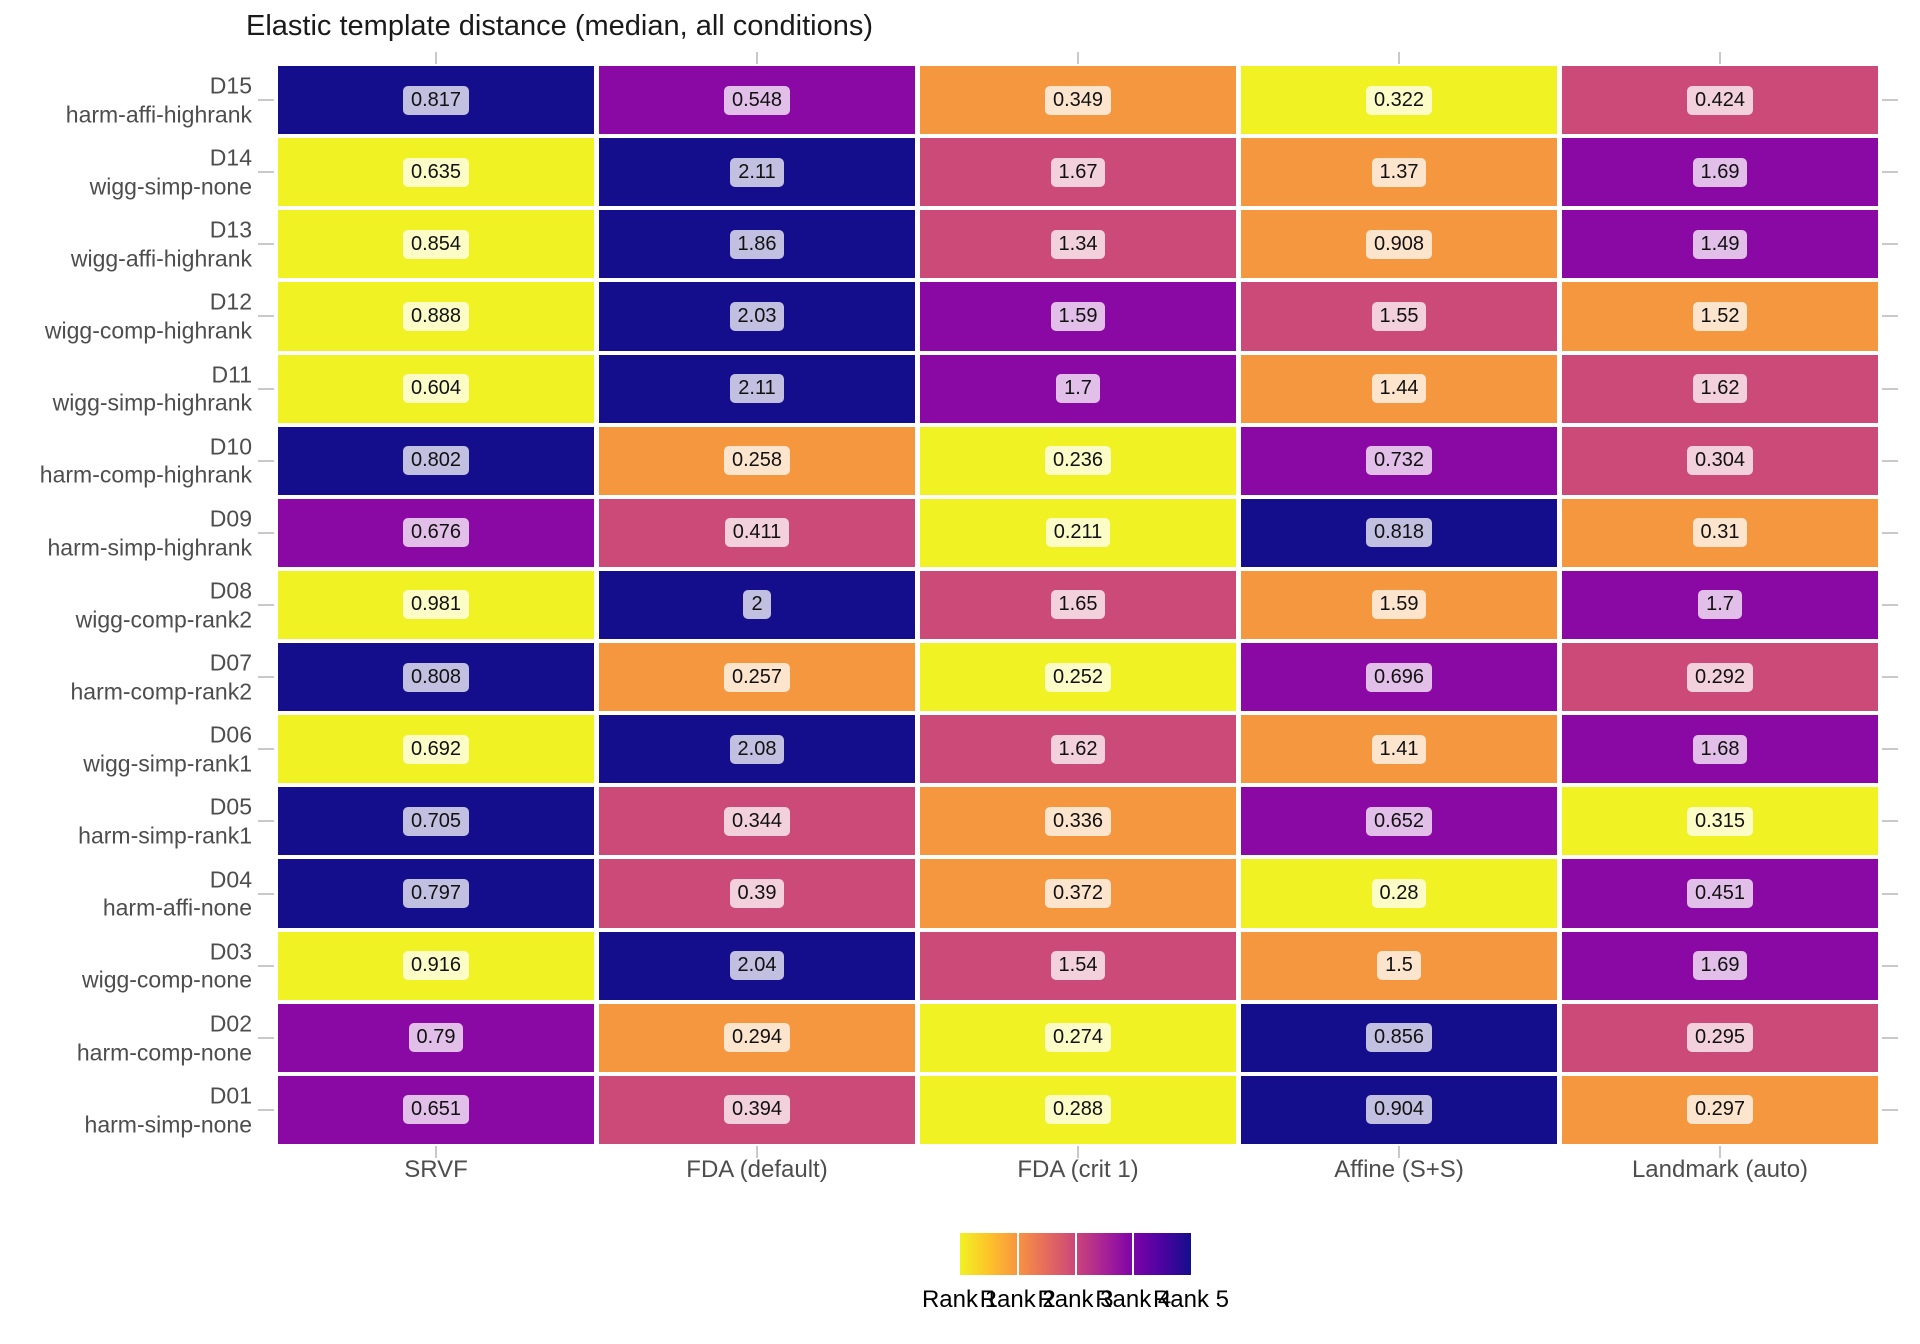  What do you see at coordinates (1720, 1169) in the screenshot?
I see `x-axis-label-landmark-auto-: Landmark (auto)` at bounding box center [1720, 1169].